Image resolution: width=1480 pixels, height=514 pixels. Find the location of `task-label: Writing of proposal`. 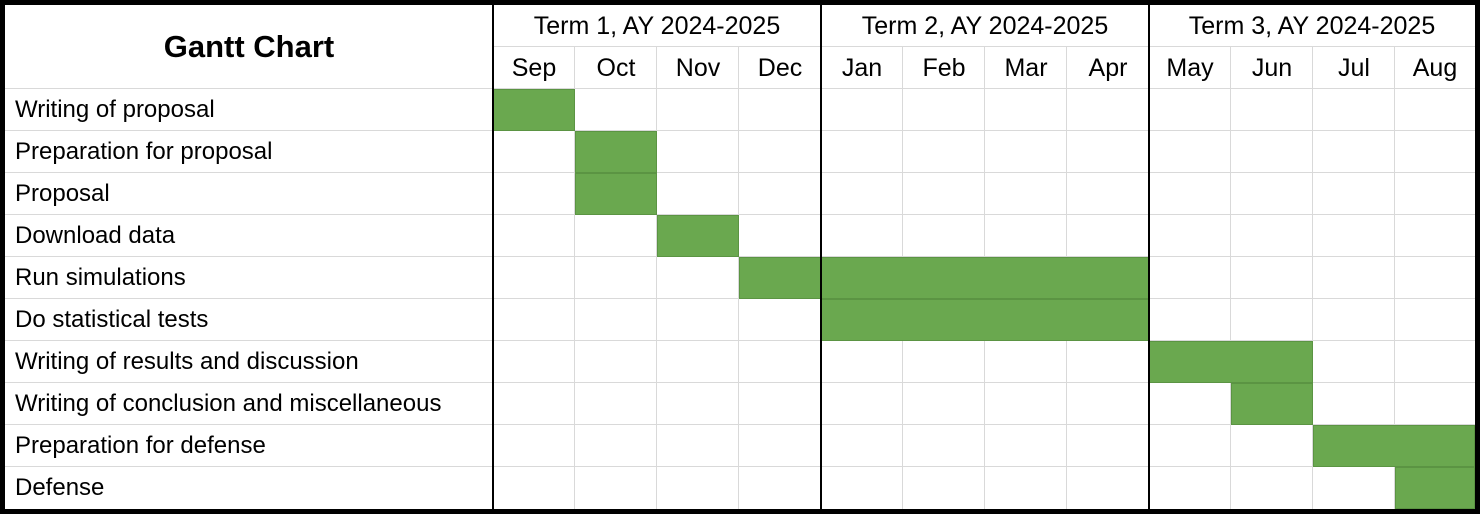

task-label: Writing of proposal is located at coordinates (115, 109).